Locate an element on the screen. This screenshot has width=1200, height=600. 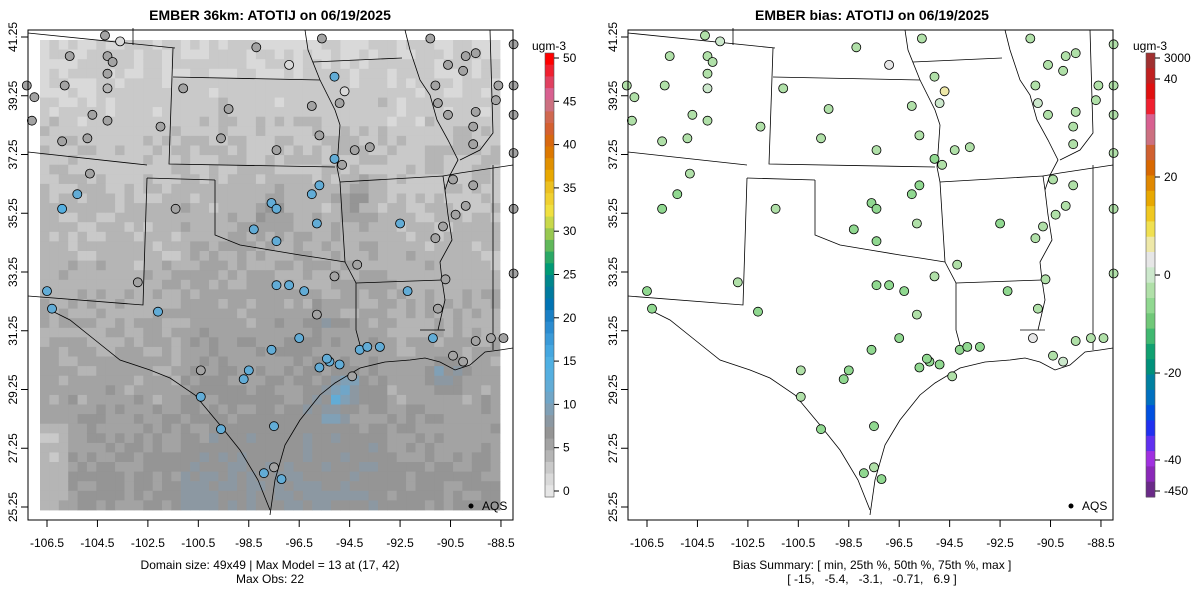
y-tick-label: 39.25 is located at coordinates (613, 95).